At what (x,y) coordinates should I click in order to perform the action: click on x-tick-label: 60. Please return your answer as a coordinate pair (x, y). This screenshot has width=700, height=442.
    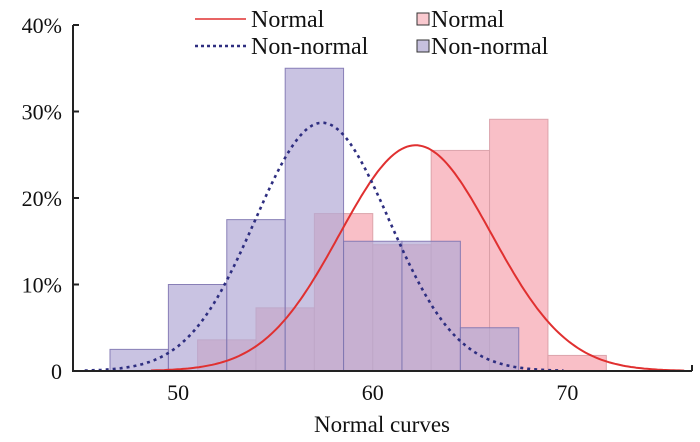
    Looking at the image, I should click on (373, 392).